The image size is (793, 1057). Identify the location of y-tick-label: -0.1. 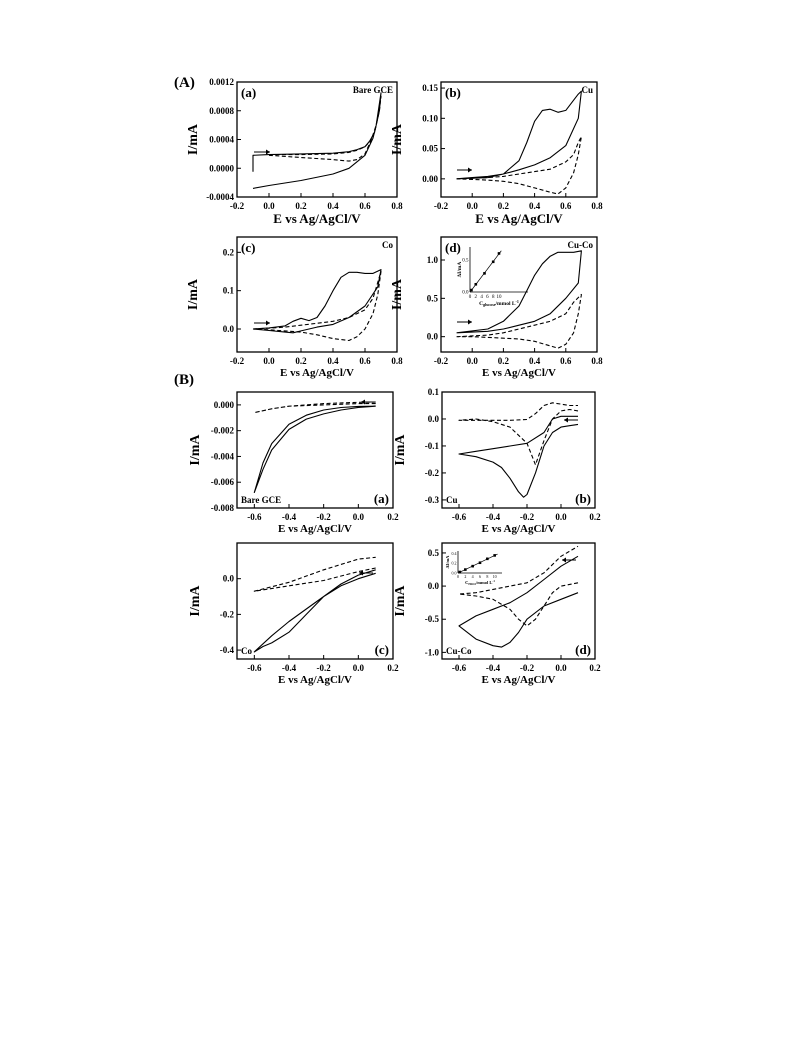
(432, 446).